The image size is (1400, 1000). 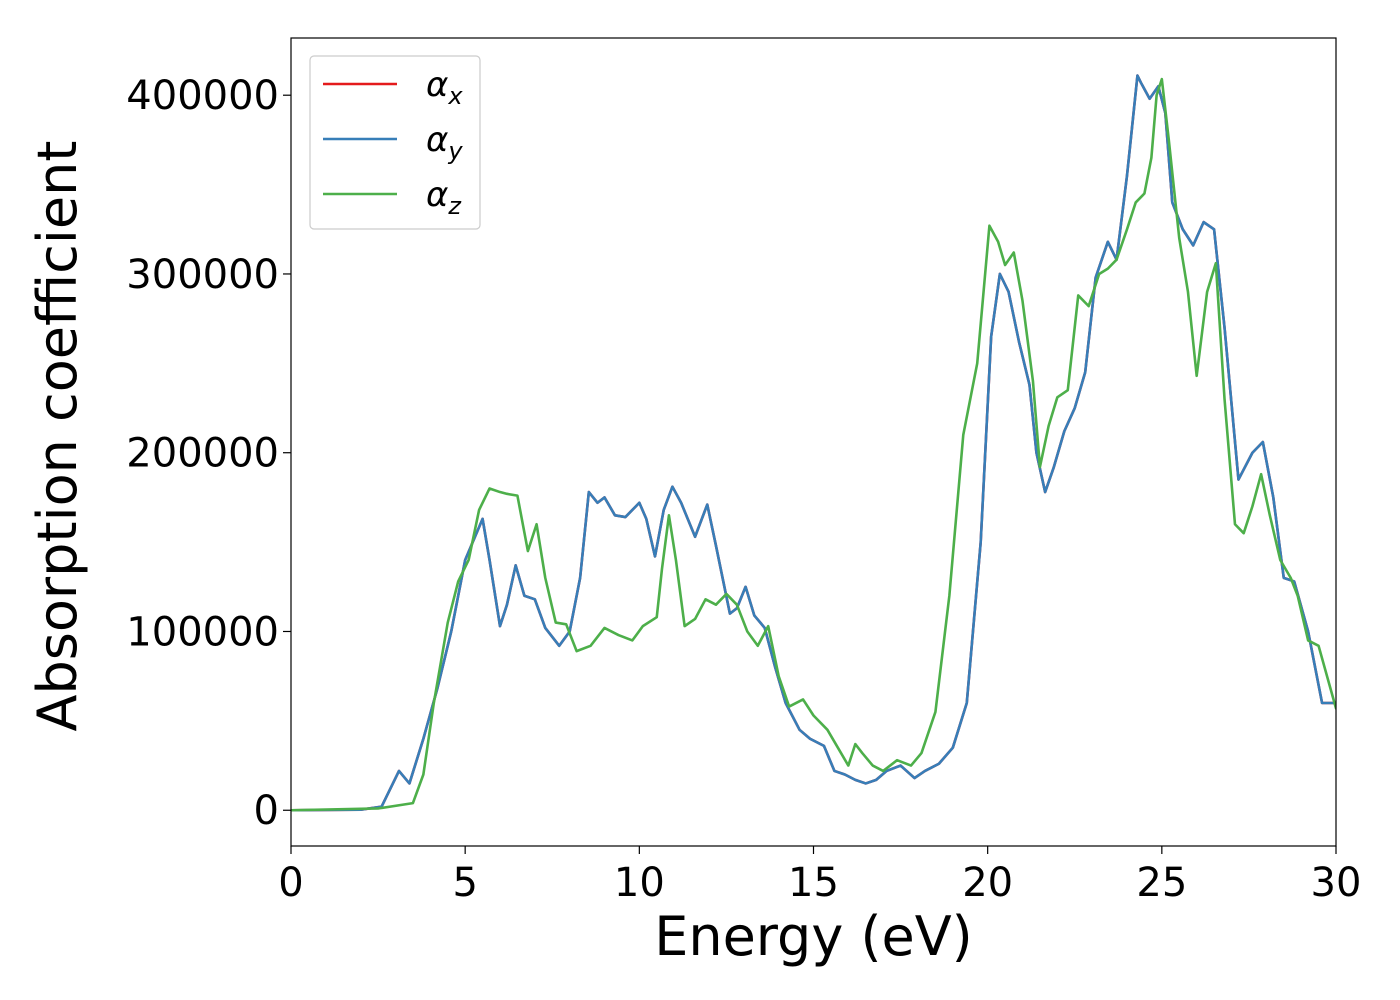 I want to click on x-tick-label: 20, so click(x=987, y=883).